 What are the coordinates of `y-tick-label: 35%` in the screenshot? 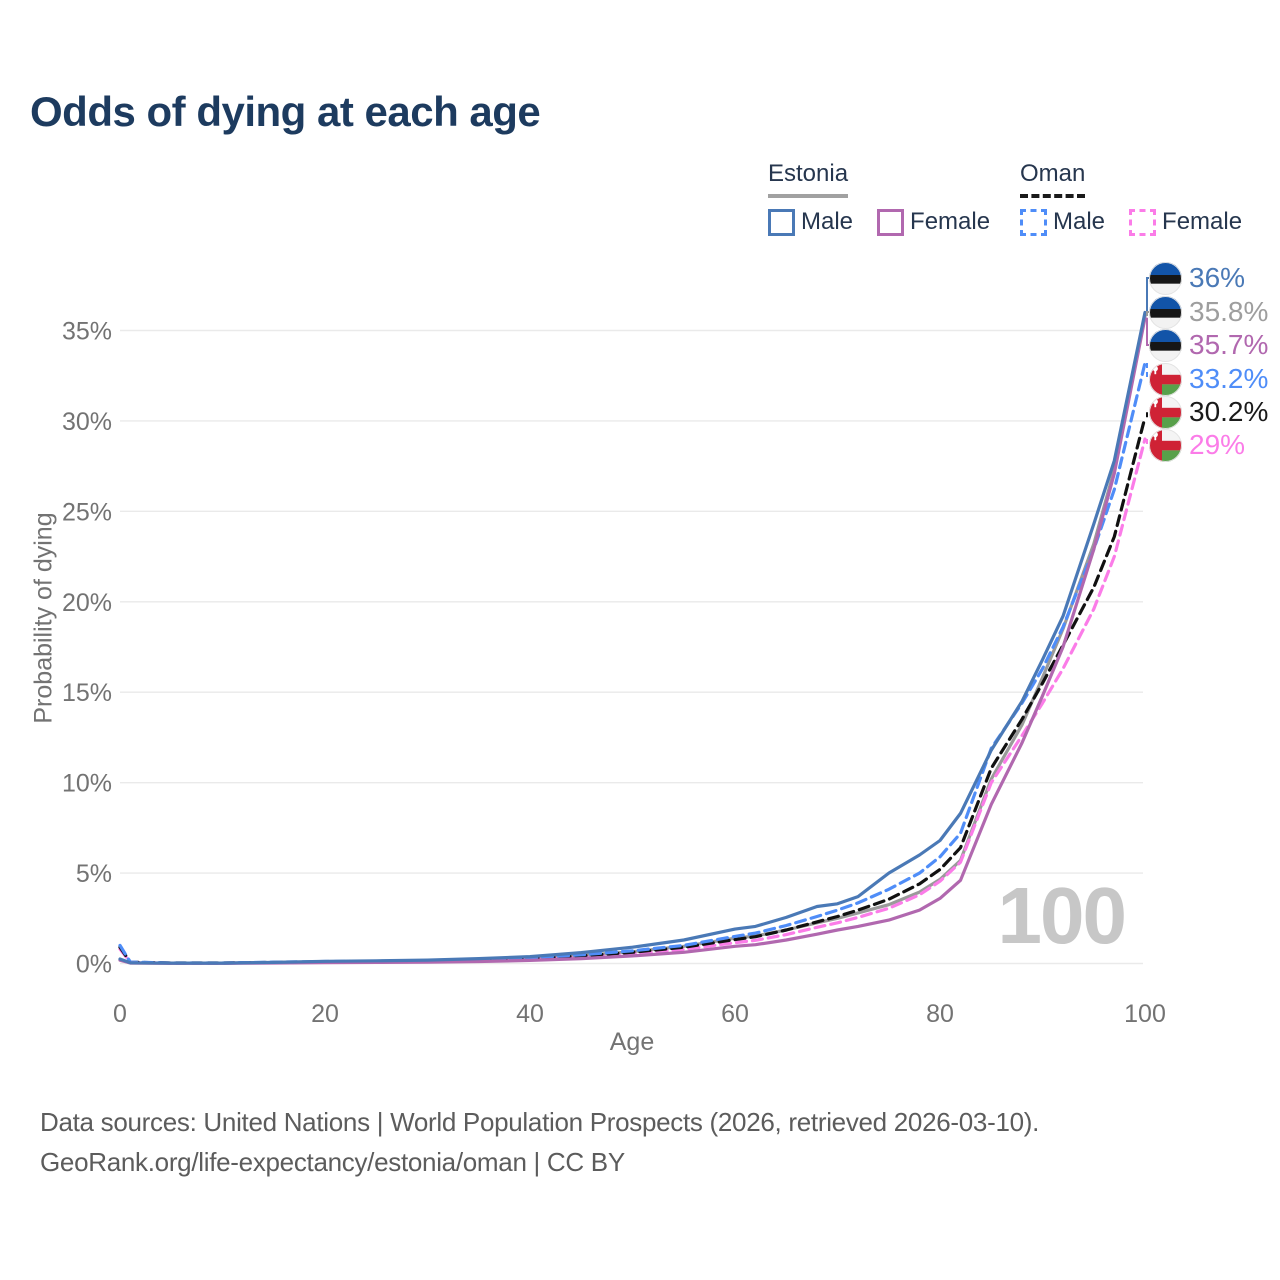 It's located at (87, 331).